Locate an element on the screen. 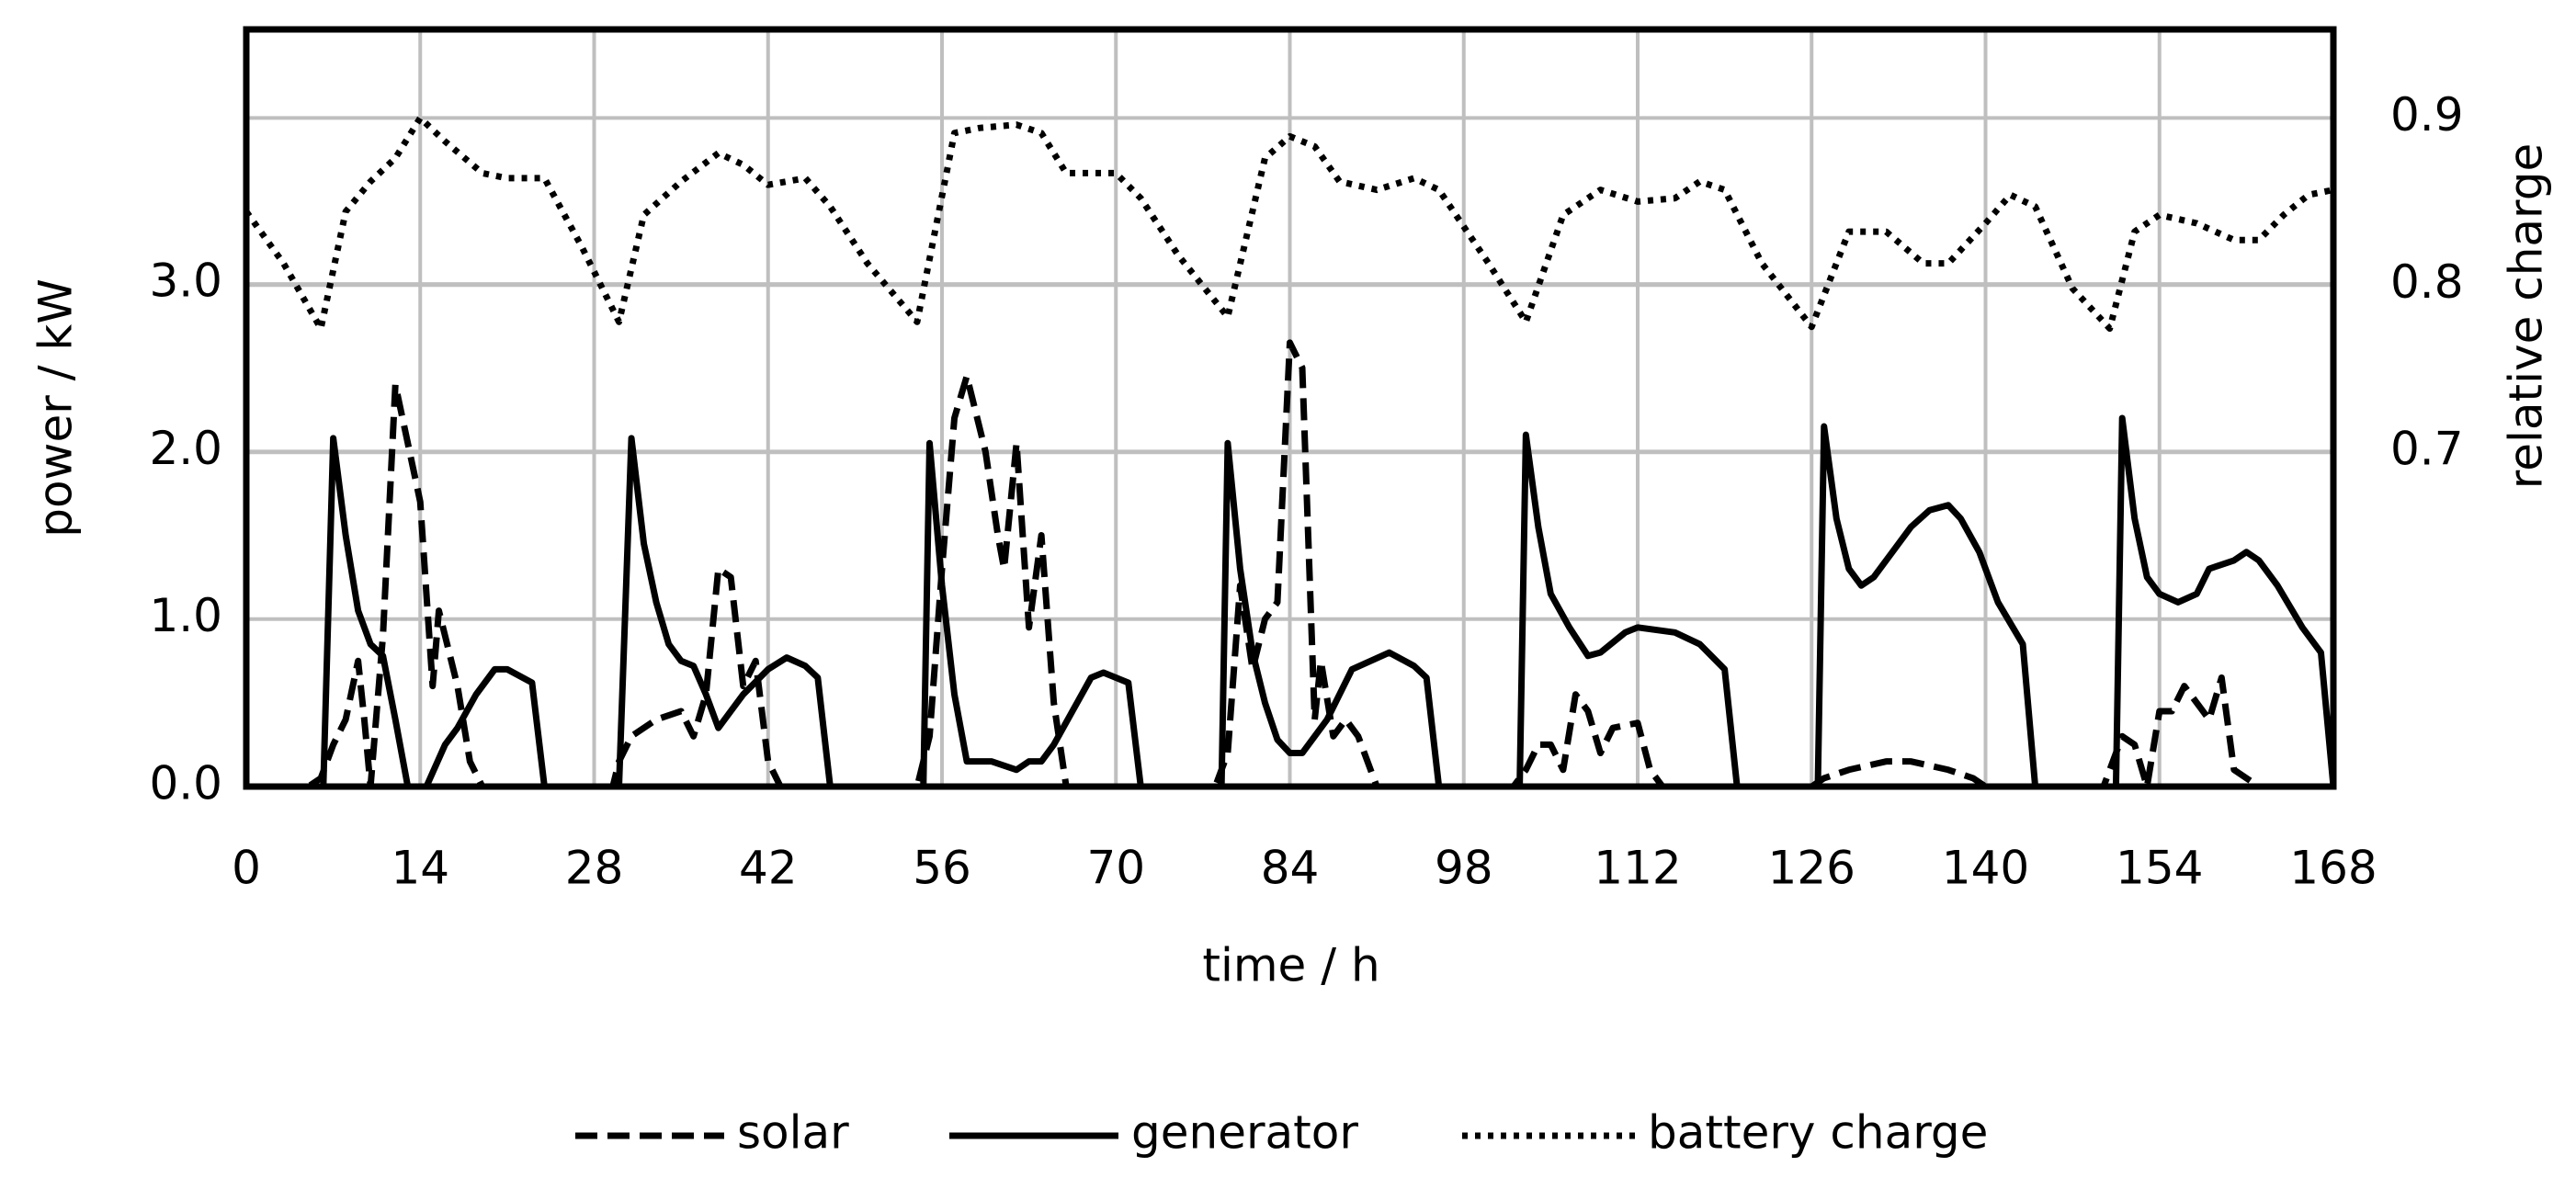 This screenshot has width=2576, height=1178. y-tick-label: 0.0 is located at coordinates (185, 783).